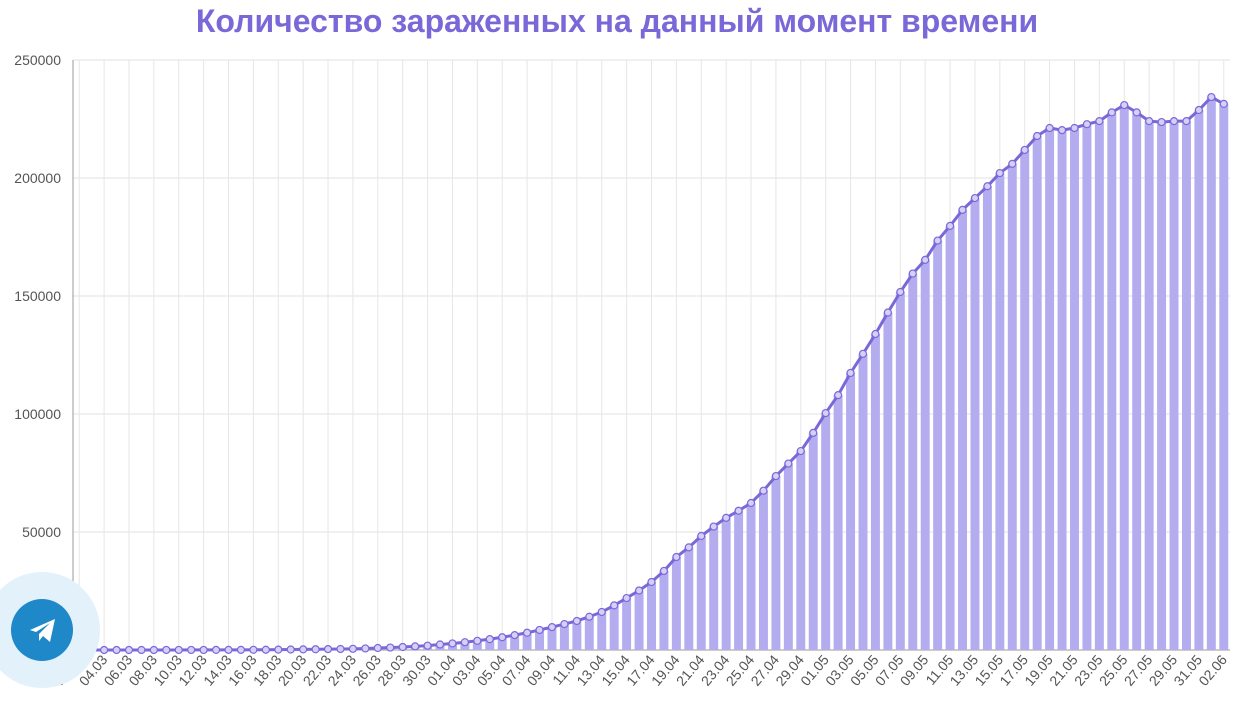 The width and height of the screenshot is (1234, 705). I want to click on y-tick-label: 100000, so click(37, 414).